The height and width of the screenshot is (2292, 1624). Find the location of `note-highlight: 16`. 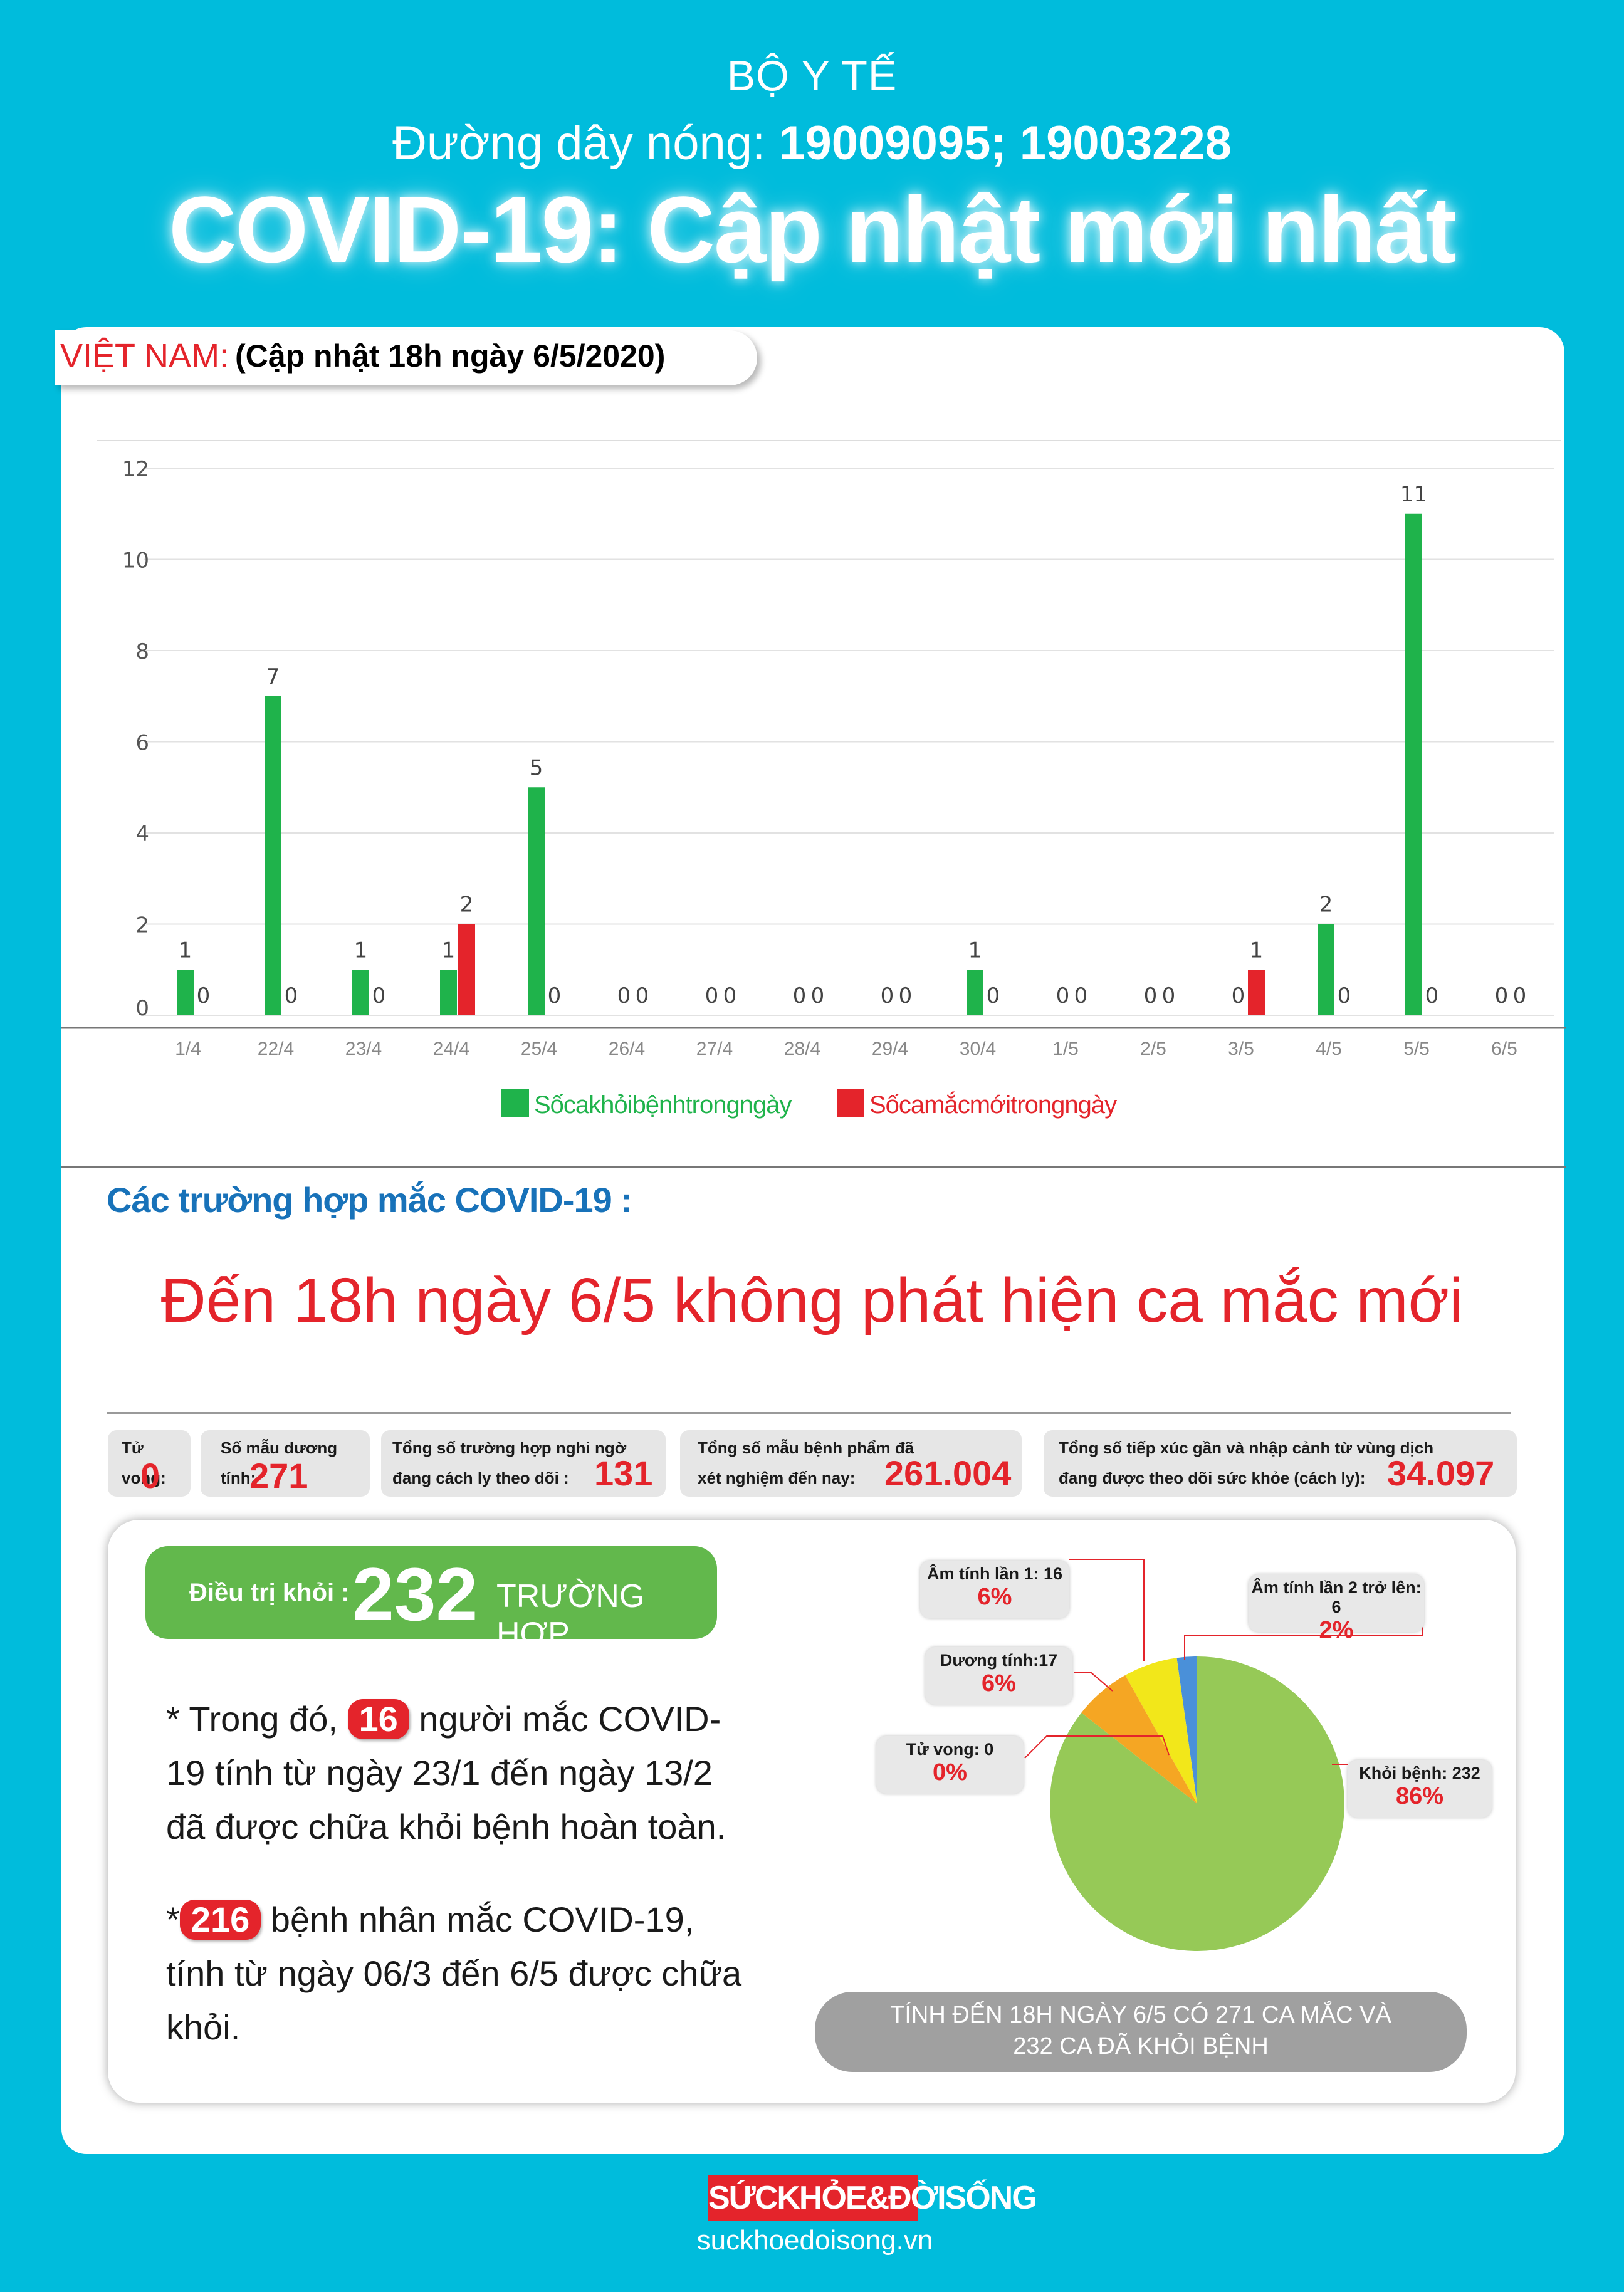

note-highlight: 16 is located at coordinates (378, 1719).